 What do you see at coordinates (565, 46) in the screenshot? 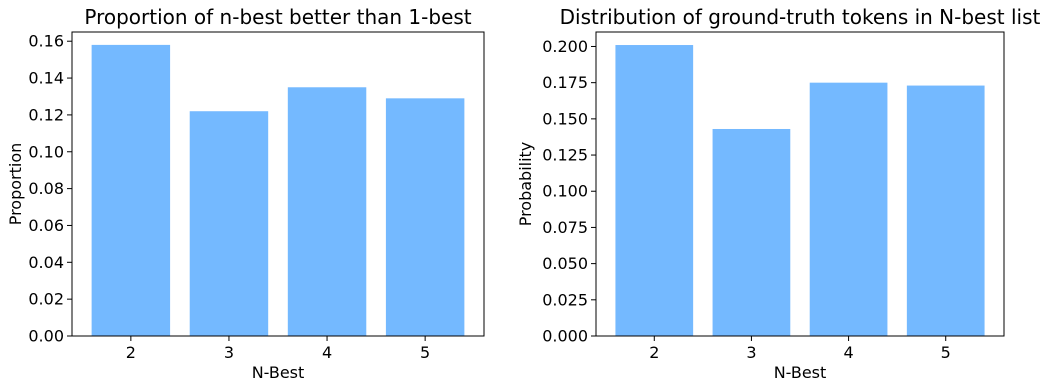
I see `y-tick-label: 0.200` at bounding box center [565, 46].